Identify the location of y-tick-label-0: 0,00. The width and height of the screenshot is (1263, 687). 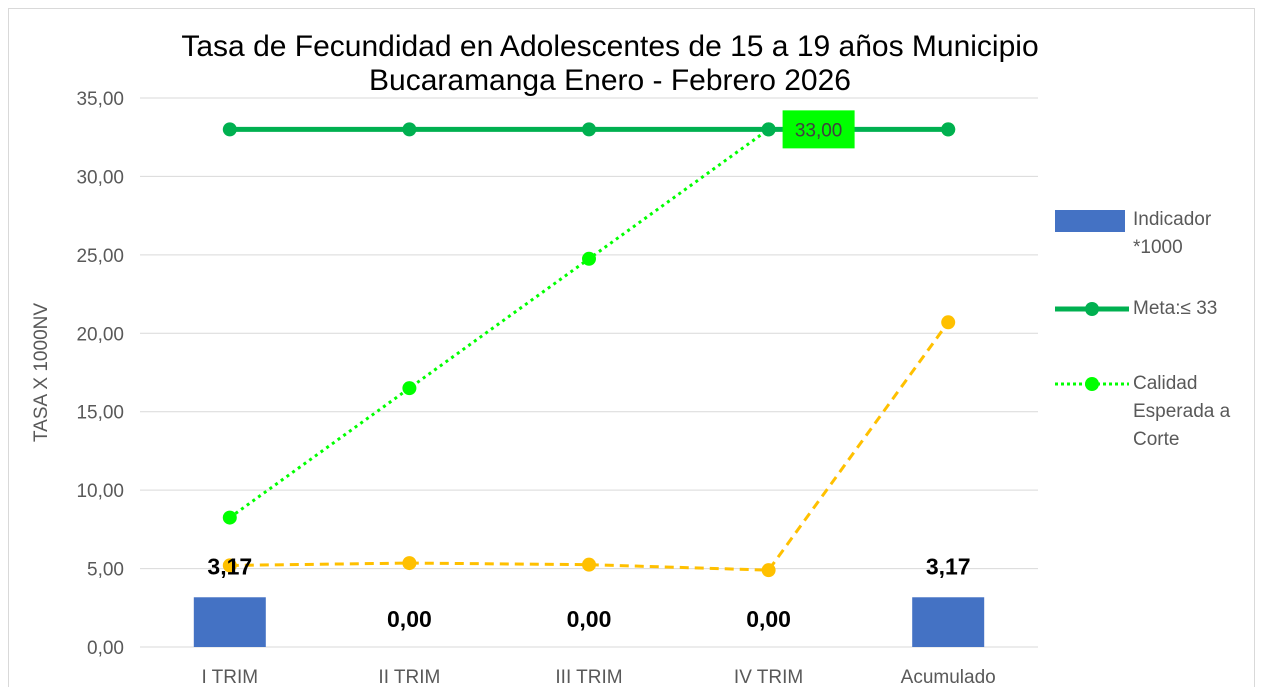
(105, 648).